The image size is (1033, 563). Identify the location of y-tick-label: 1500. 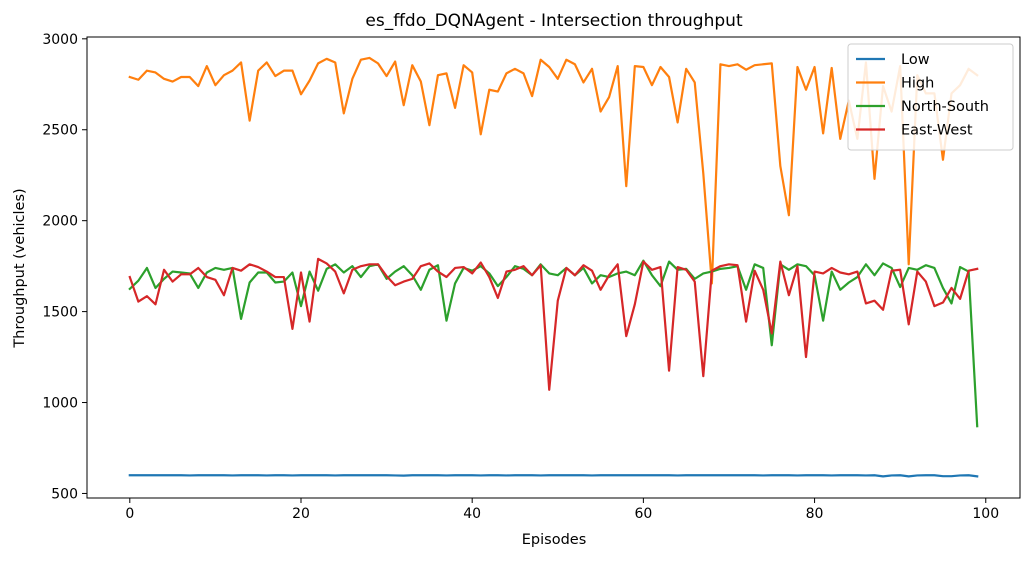
(60, 313).